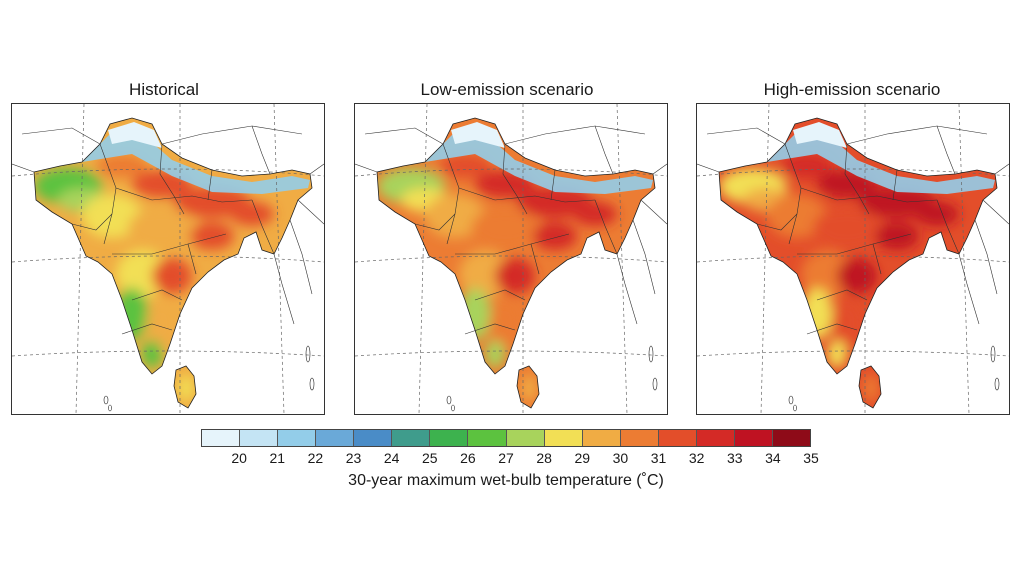 This screenshot has width=1024, height=576. I want to click on colorbar-tick: 28, so click(544, 458).